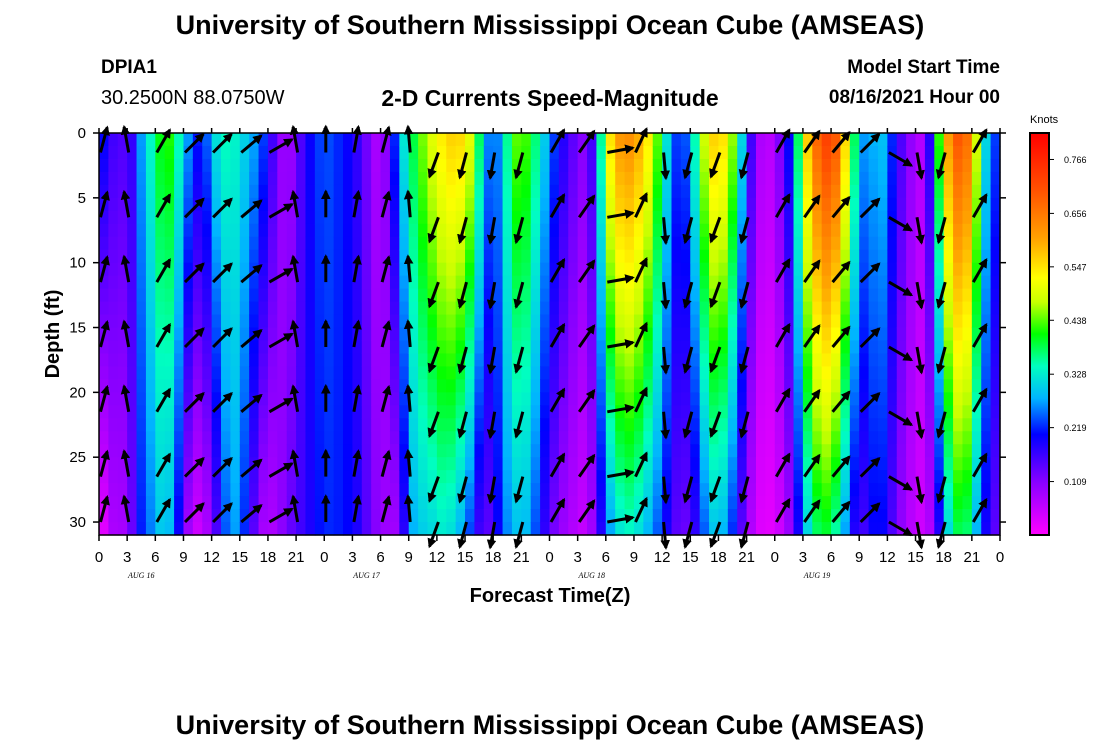 This screenshot has height=750, width=1100. What do you see at coordinates (1075, 267) in the screenshot?
I see `colorbar-label: 0.547` at bounding box center [1075, 267].